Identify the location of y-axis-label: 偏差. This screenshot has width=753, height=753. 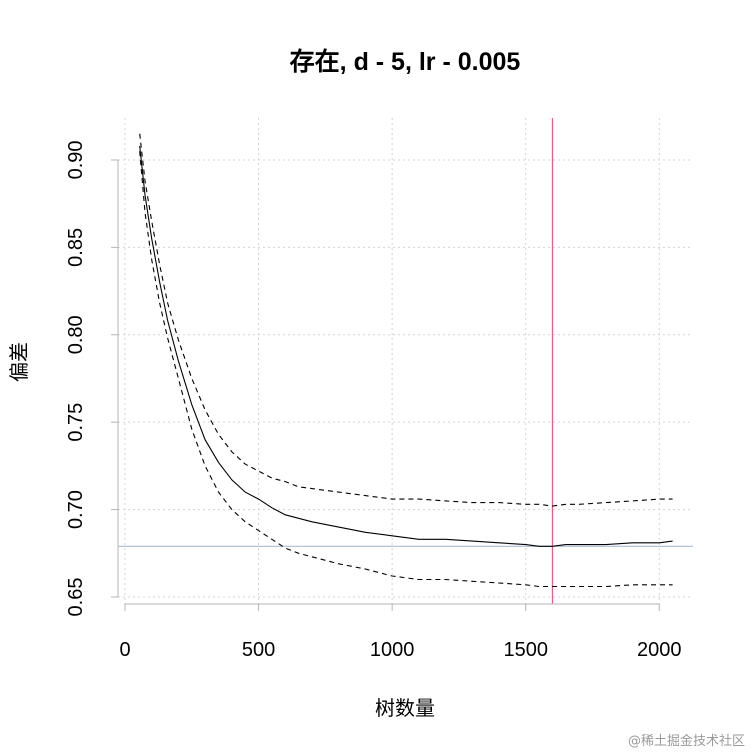
(19, 362).